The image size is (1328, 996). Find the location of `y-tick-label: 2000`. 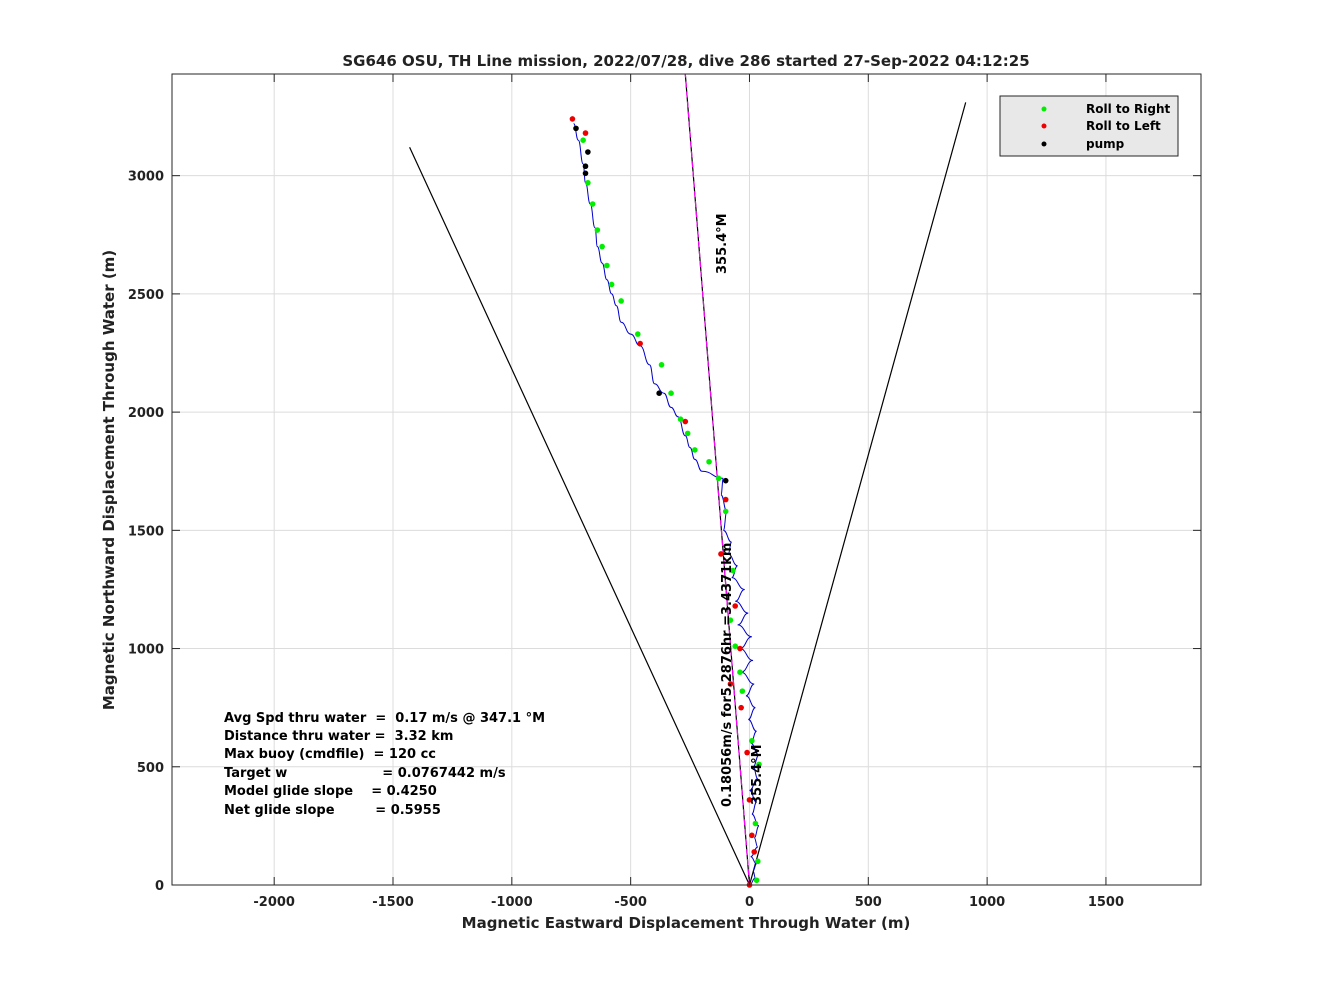

y-tick-label: 2000 is located at coordinates (146, 413).